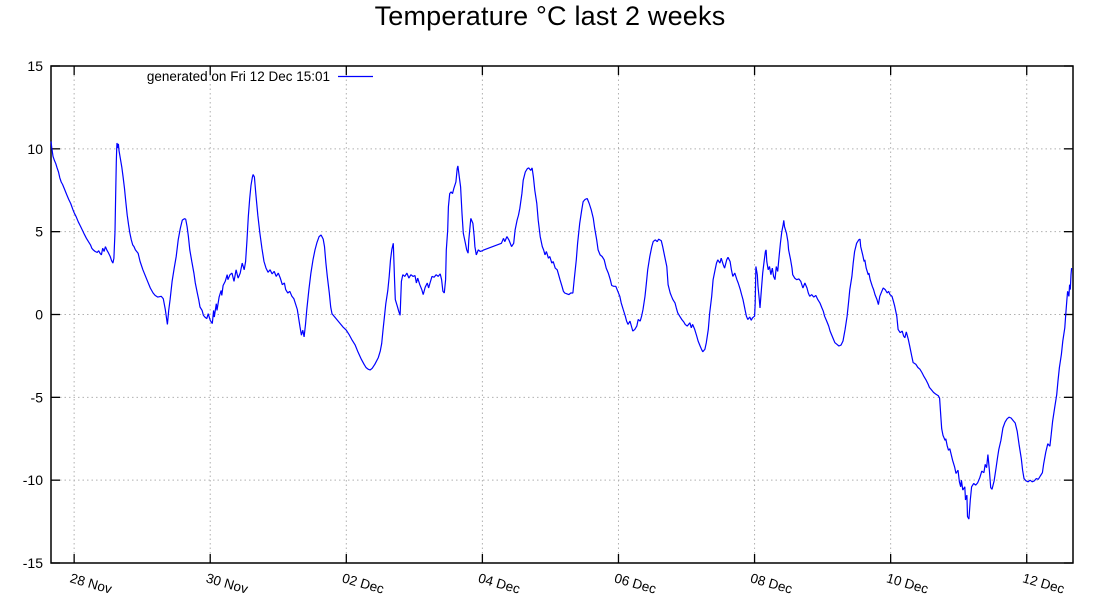 Image resolution: width=1100 pixels, height=600 pixels. I want to click on x-tick-label: 28 Nov, so click(90, 583).